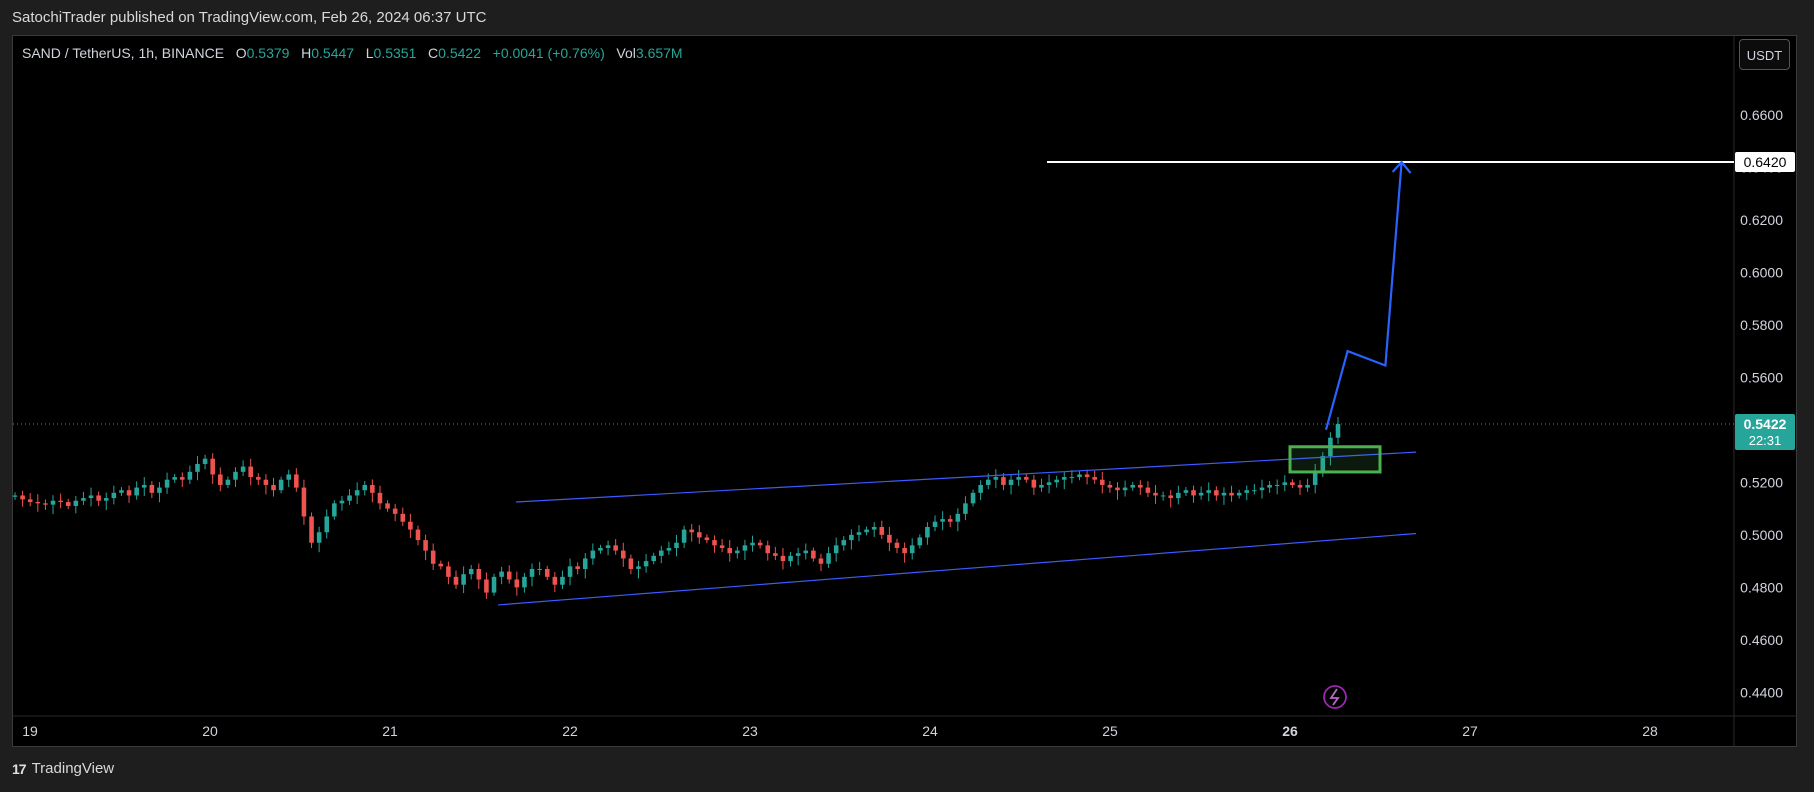 This screenshot has height=792, width=1814. Describe the element at coordinates (1335, 459) in the screenshot. I see `breakout-box` at that location.